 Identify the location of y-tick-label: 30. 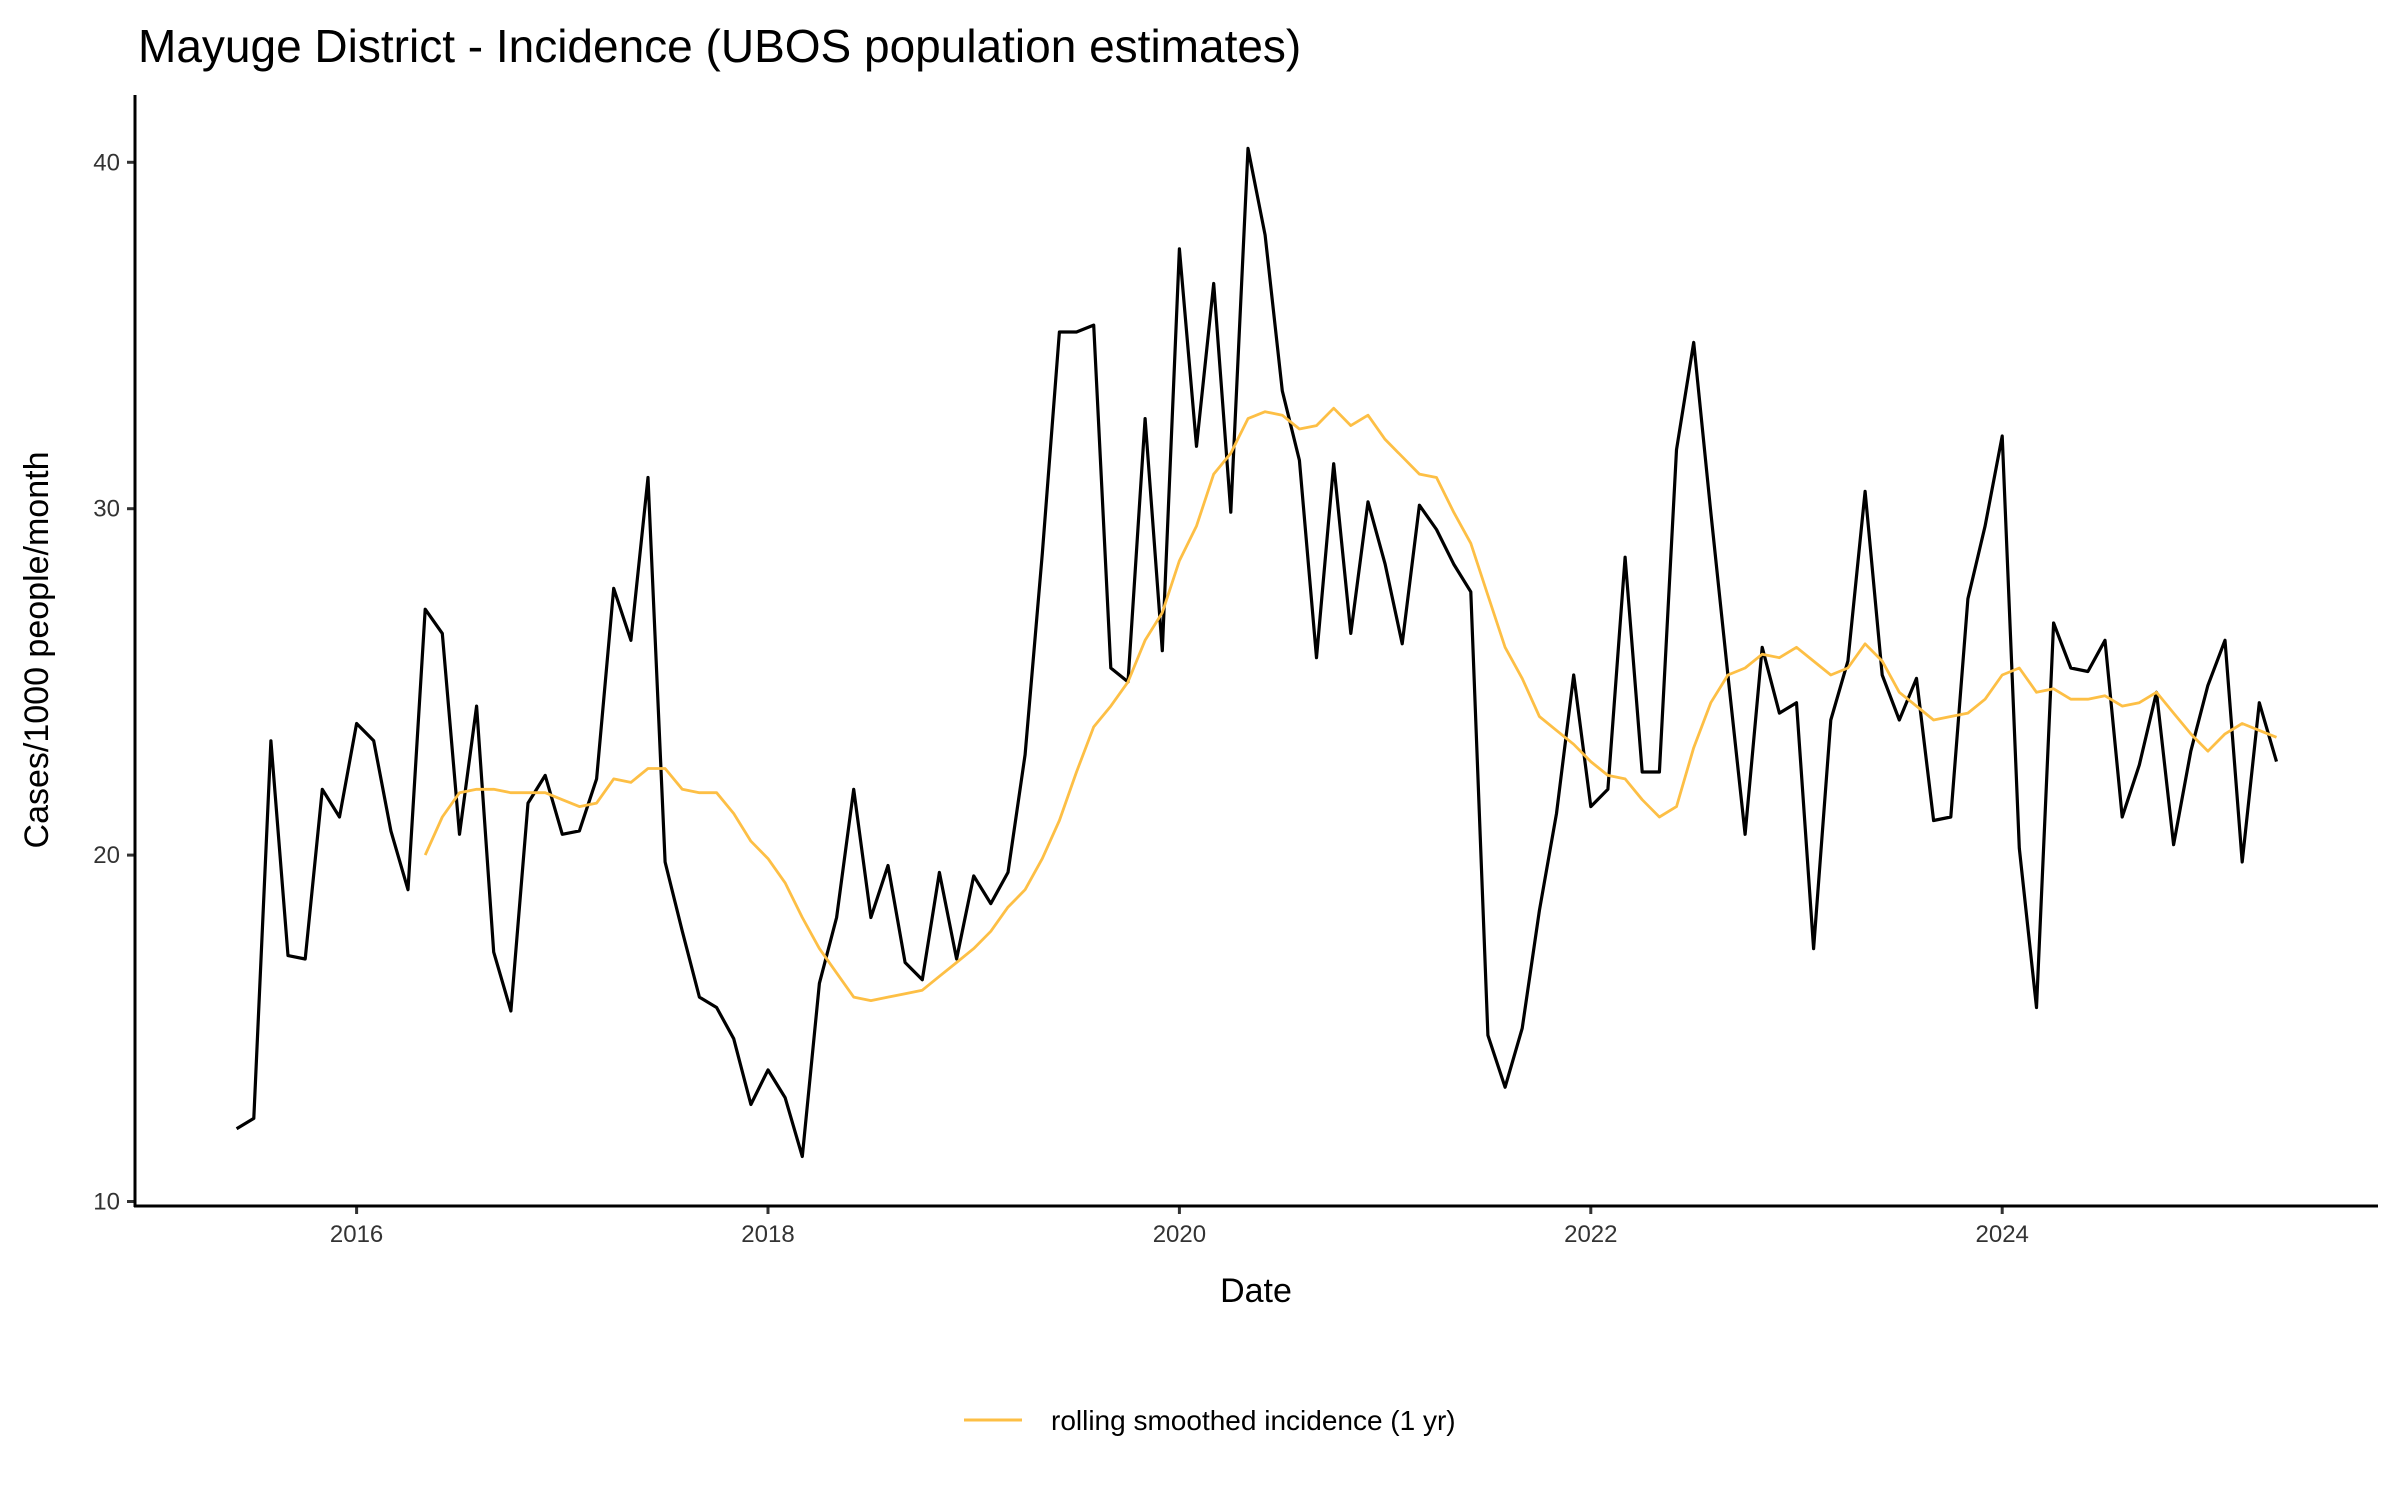
(106, 509).